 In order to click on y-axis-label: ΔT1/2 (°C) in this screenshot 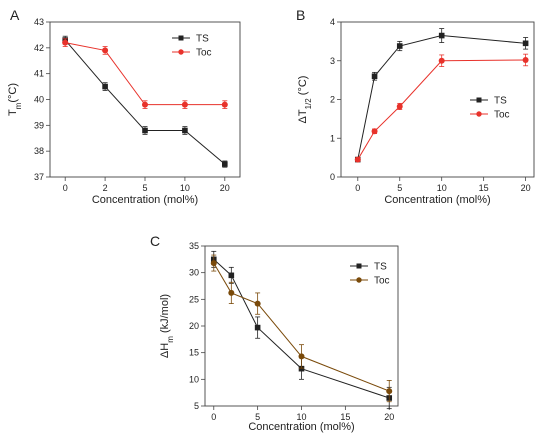, I will do `click(305, 100)`.